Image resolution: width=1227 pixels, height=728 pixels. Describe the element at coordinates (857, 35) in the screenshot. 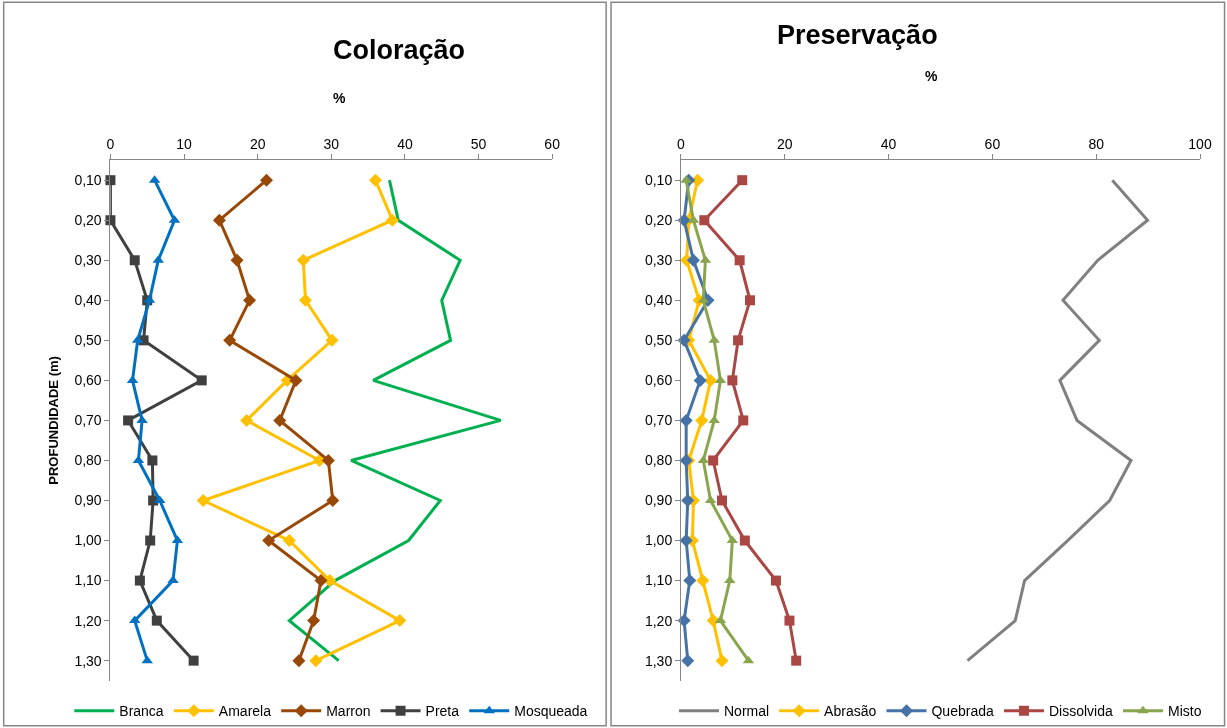

I see `chart-title: Preservação` at that location.